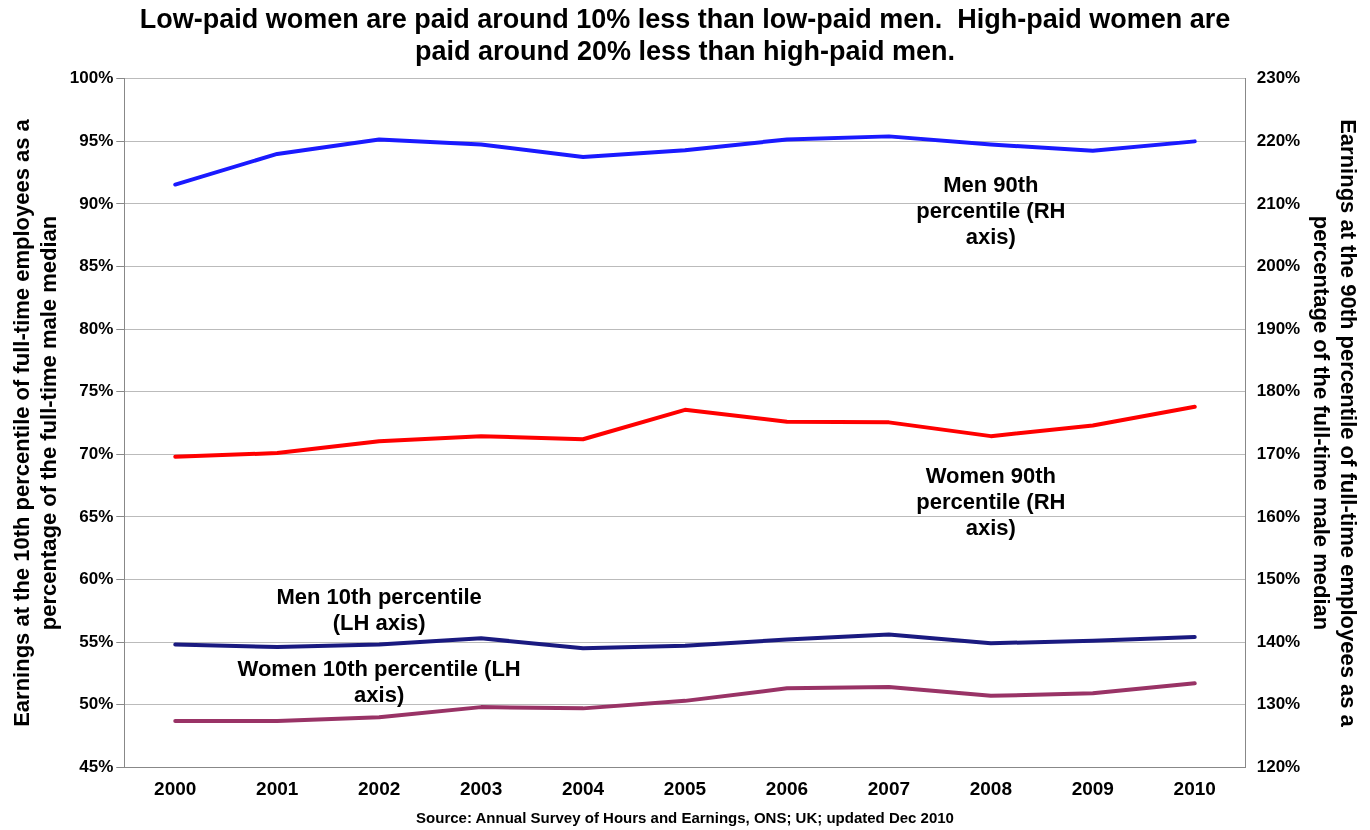  I want to click on y-tick-label: 50%, so click(96, 704).